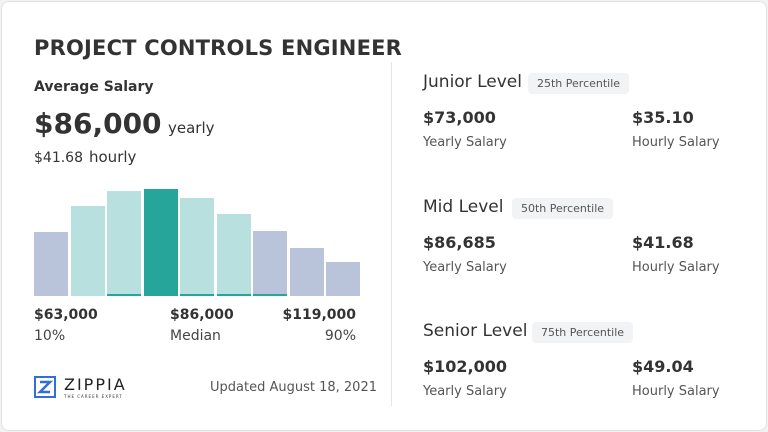 The width and height of the screenshot is (768, 432). Describe the element at coordinates (218, 48) in the screenshot. I see `page-title: PROJECT CONTROLS ENGINEER` at that location.